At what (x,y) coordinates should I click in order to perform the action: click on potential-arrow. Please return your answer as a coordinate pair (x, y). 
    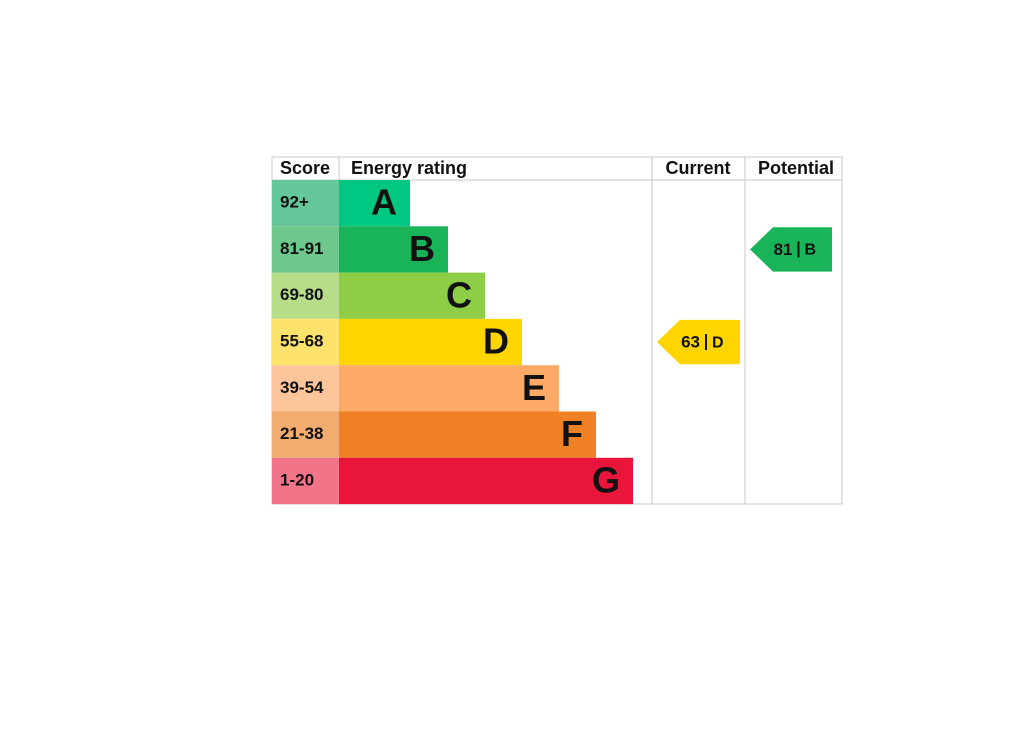
    Looking at the image, I should click on (791, 249).